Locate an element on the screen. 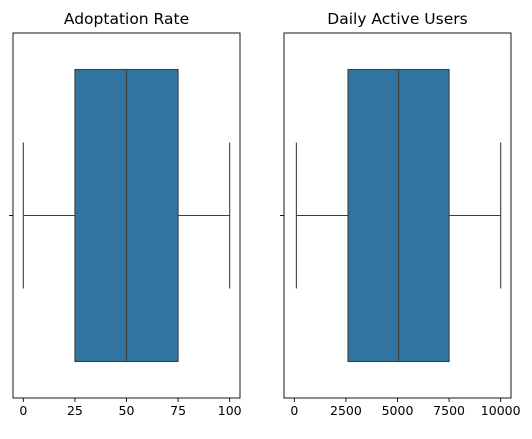 The width and height of the screenshot is (532, 439). chart-title: Adoptation Rate is located at coordinates (126, 19).